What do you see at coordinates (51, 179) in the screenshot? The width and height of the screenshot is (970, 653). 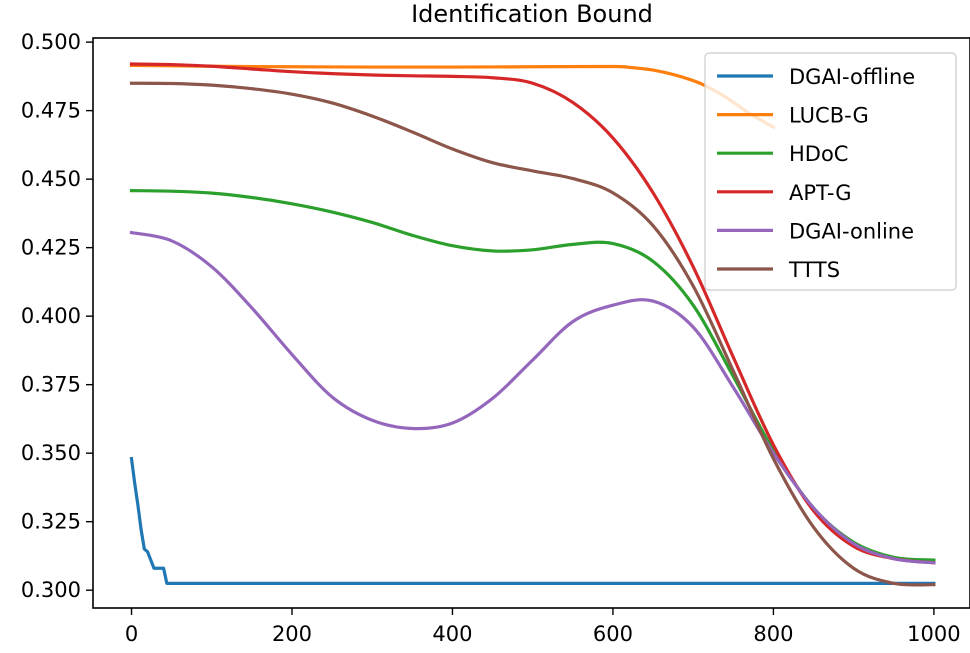 I see `y-tick-label: 0.450` at bounding box center [51, 179].